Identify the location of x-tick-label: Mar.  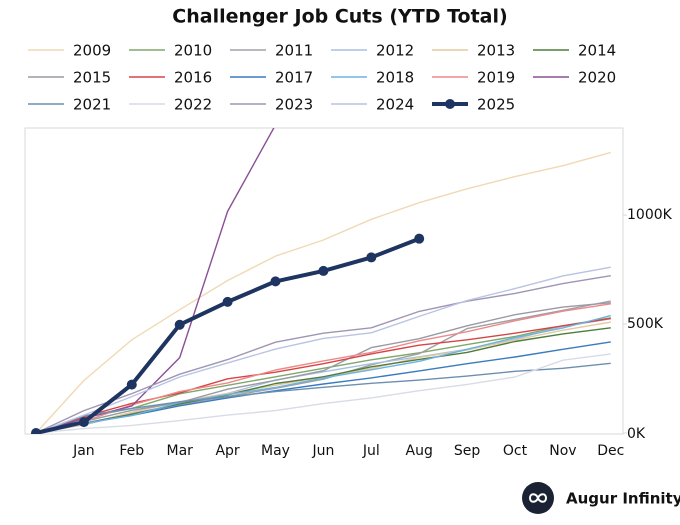
(179, 451).